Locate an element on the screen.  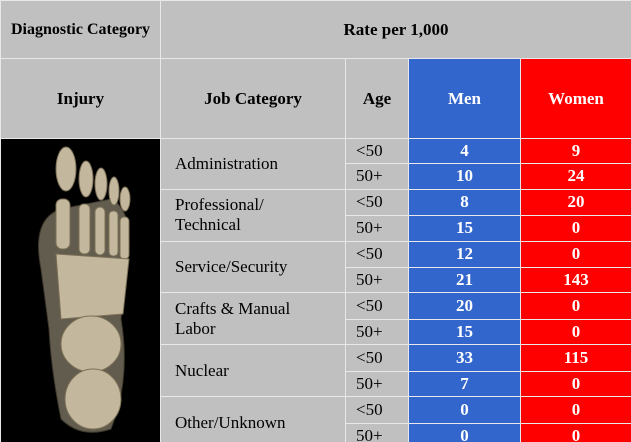
table-row: Professional/Technical <50 8 20 is located at coordinates (316, 215).